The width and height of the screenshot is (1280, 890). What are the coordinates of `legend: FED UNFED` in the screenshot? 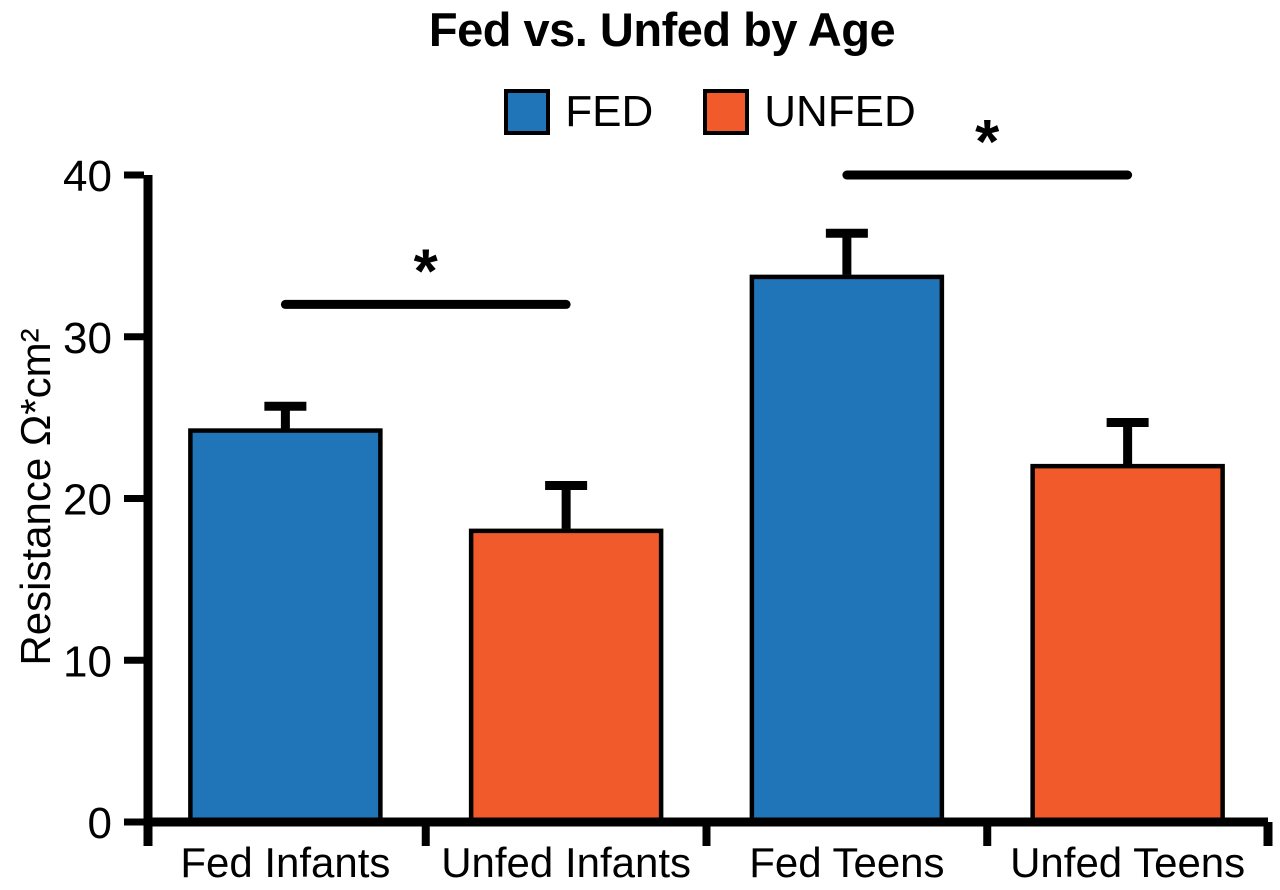 It's located at (675, 112).